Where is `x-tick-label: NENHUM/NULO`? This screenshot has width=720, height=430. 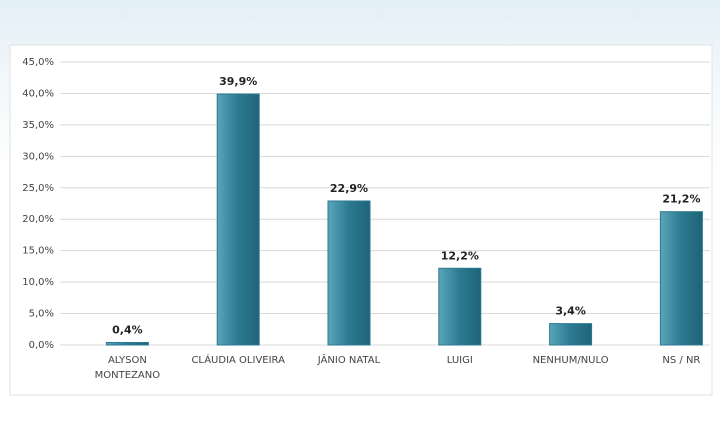 x-tick-label: NENHUM/NULO is located at coordinates (570, 360).